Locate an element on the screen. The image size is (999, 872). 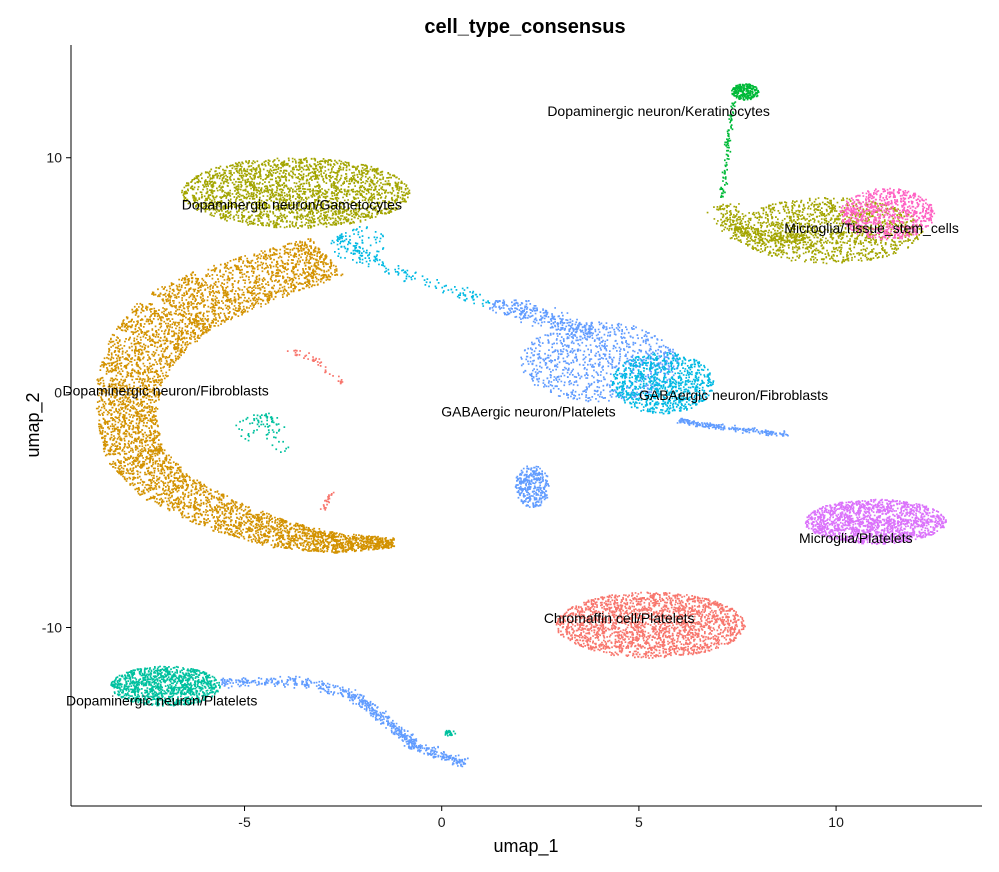
cluster-label: Dopaminergic neuron/Gametocytes is located at coordinates (292, 205).